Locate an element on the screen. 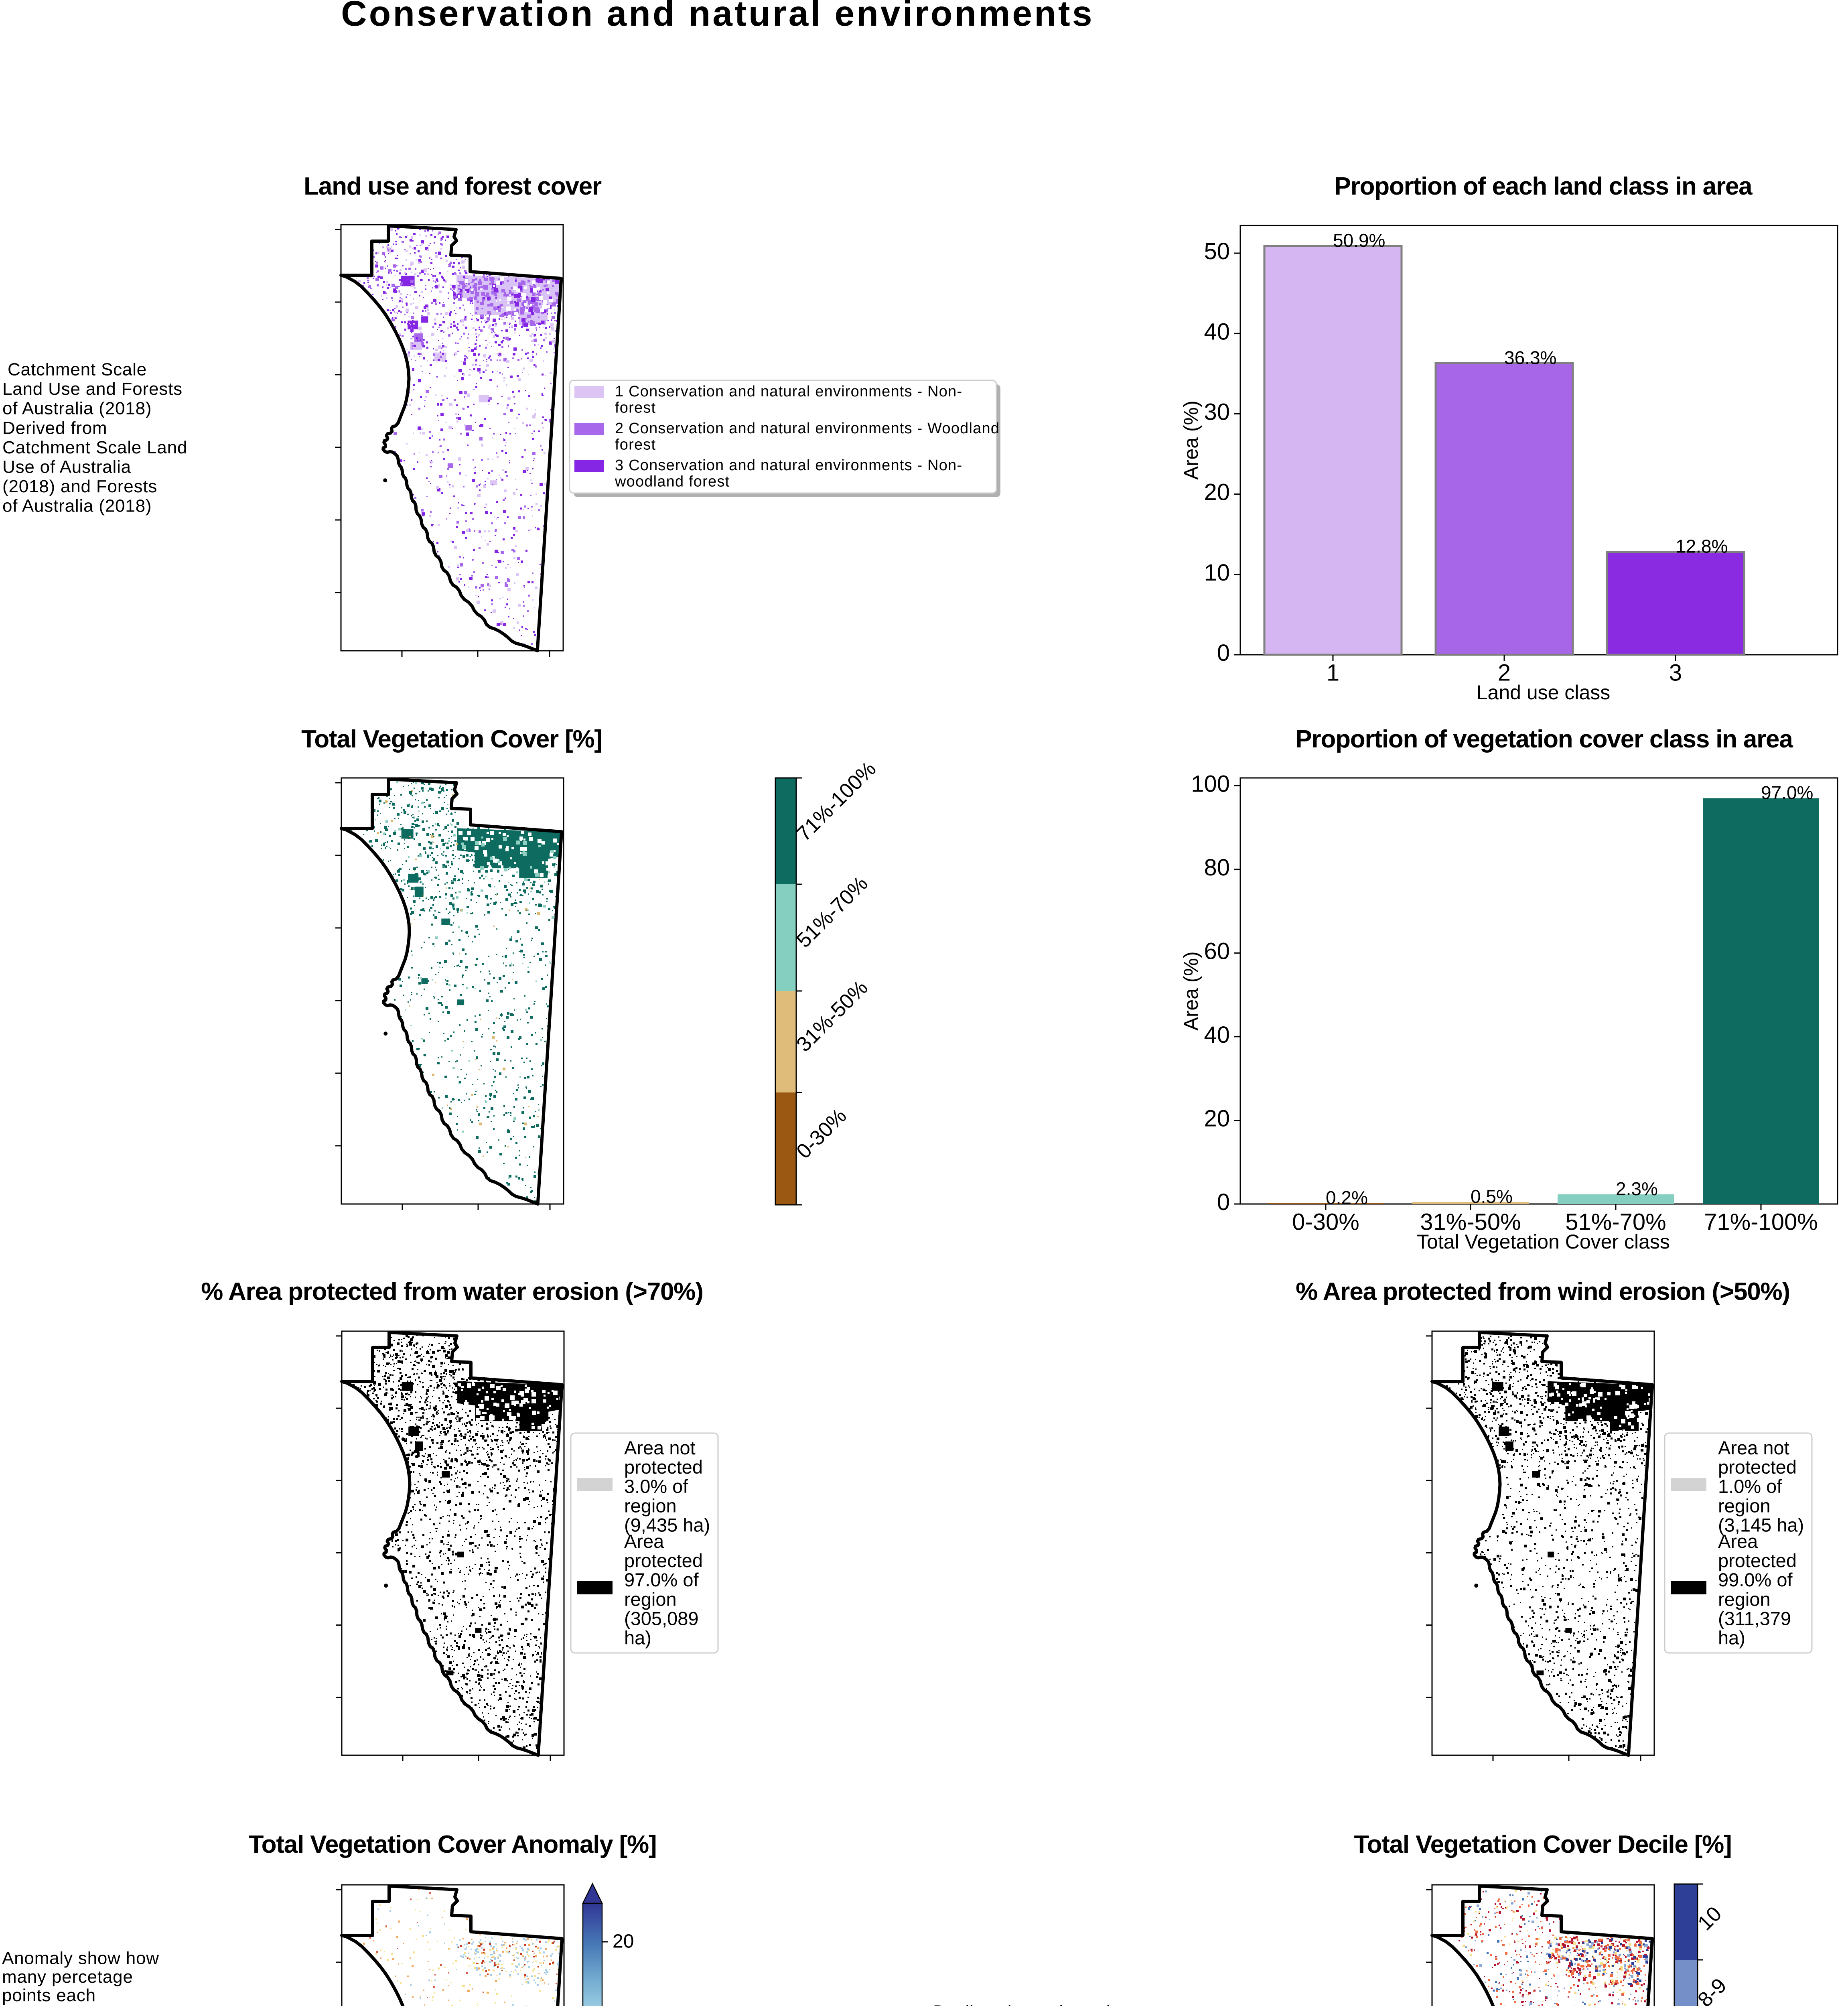  svg-text: Derived from is located at coordinates (54, 428).